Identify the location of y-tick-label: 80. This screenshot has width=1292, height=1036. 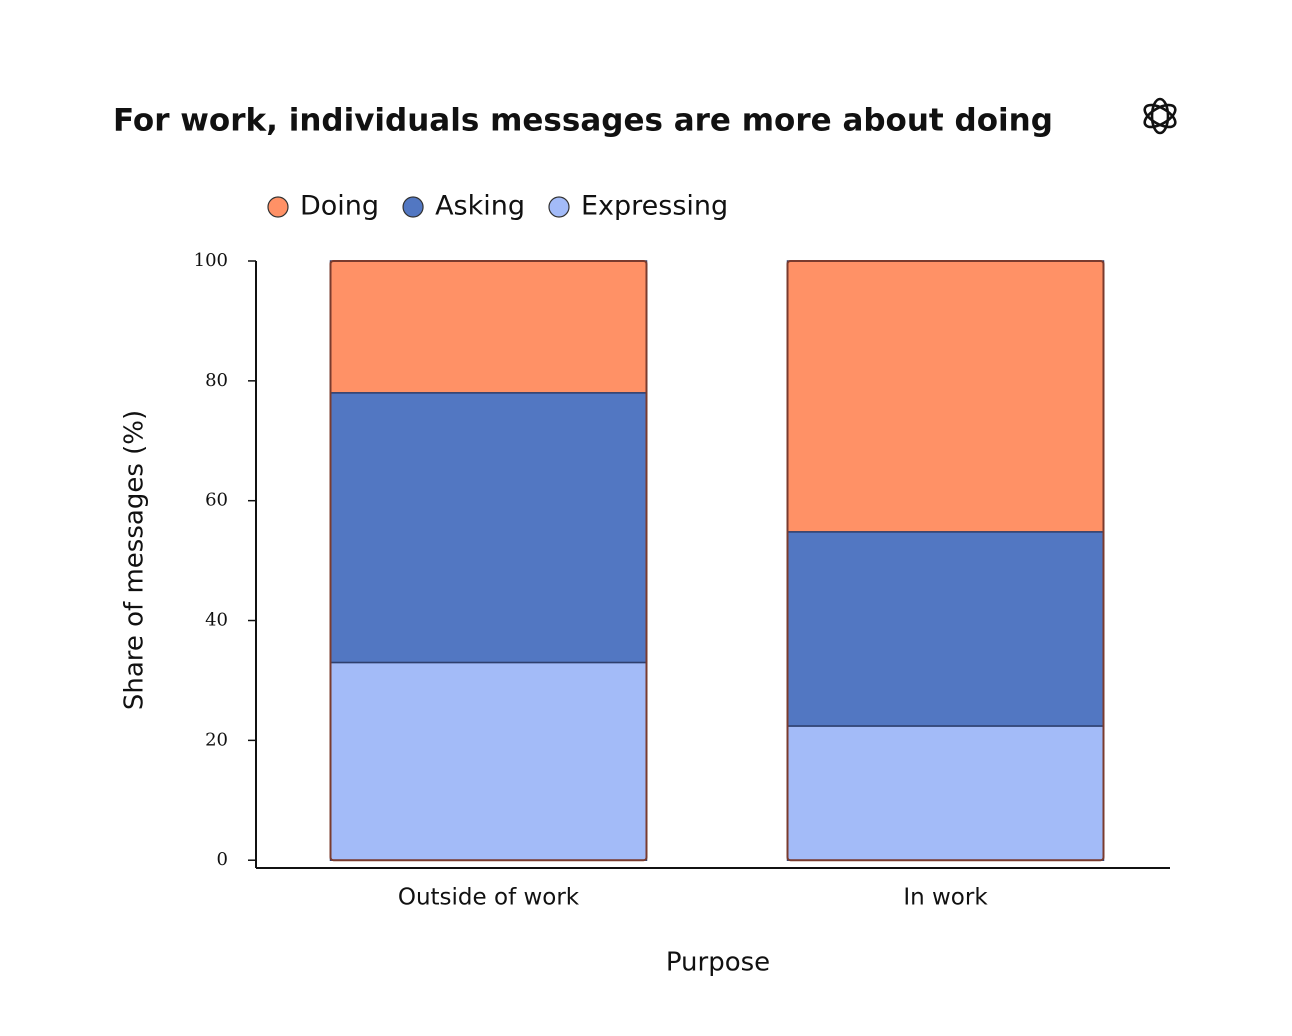
(216, 380).